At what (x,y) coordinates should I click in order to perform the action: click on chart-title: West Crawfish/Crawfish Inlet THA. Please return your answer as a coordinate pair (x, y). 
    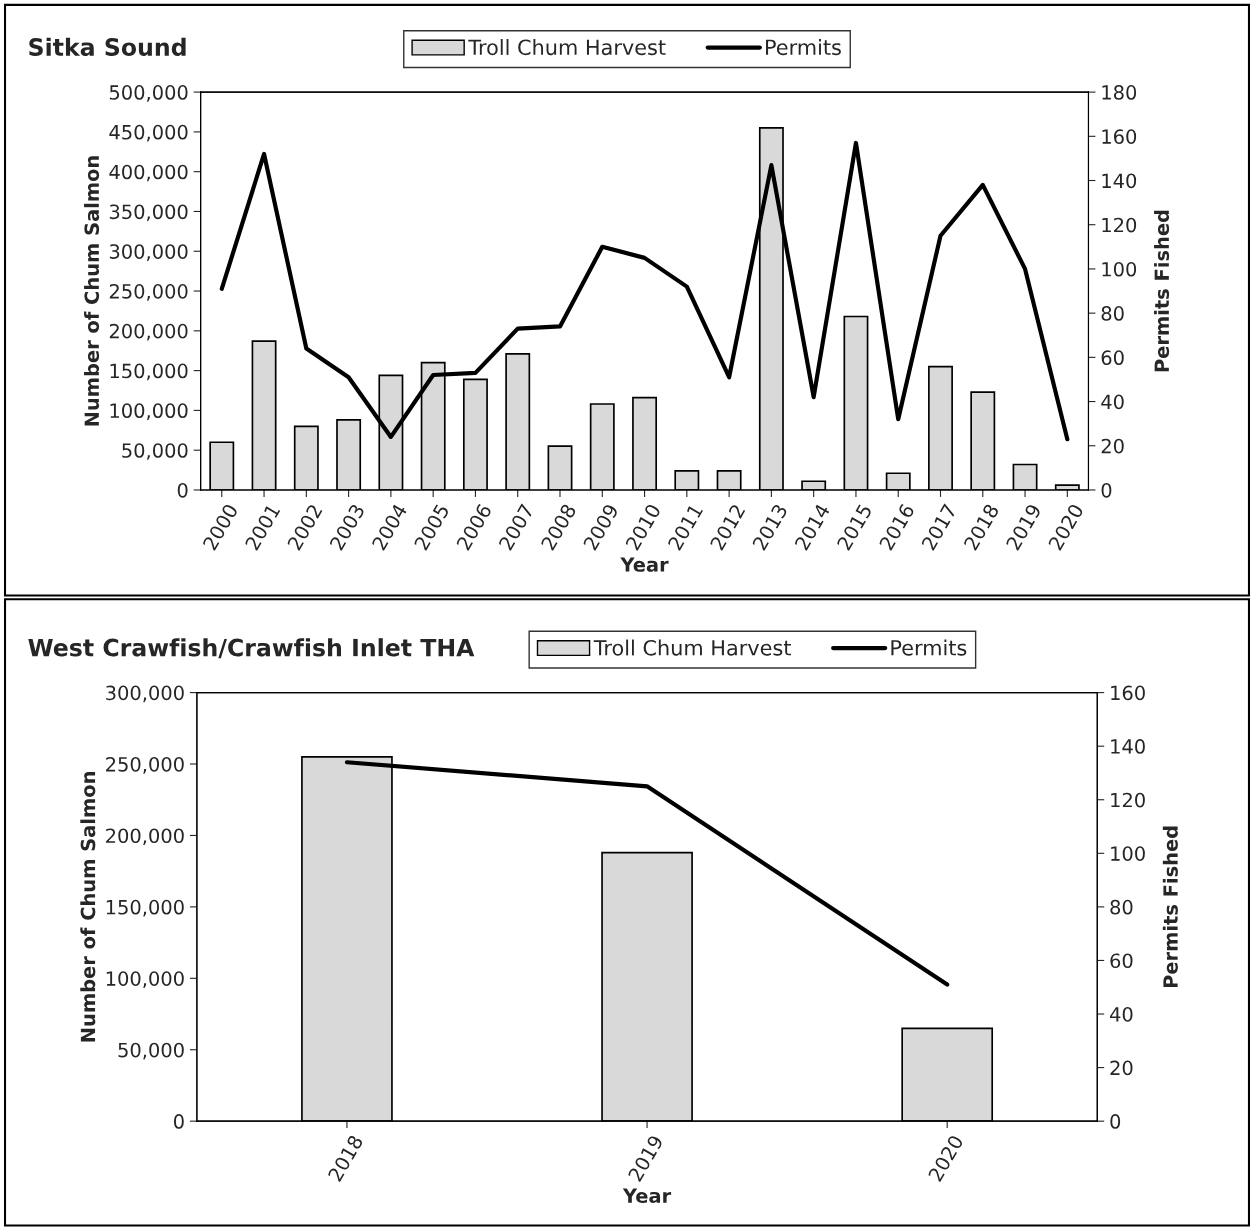
    Looking at the image, I should click on (251, 648).